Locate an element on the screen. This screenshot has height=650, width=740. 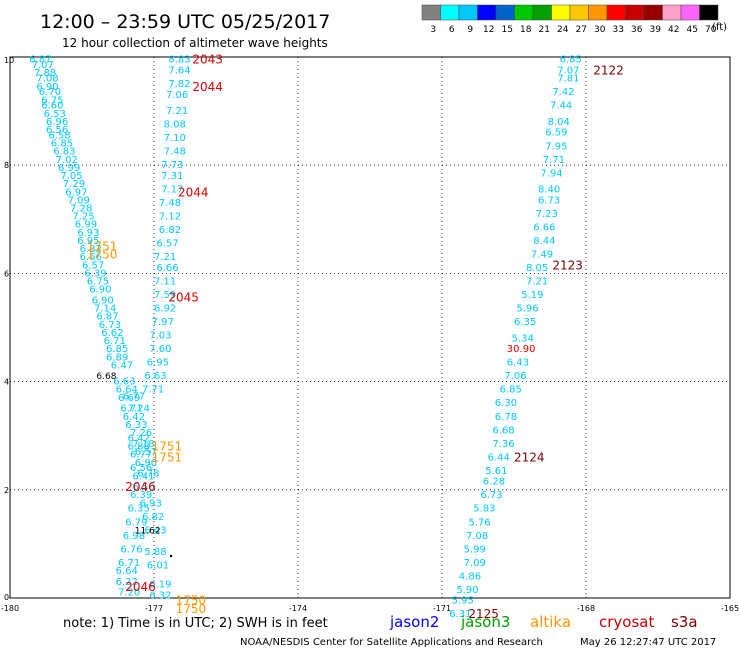
color-scale-label: 12 is located at coordinates (488, 30).